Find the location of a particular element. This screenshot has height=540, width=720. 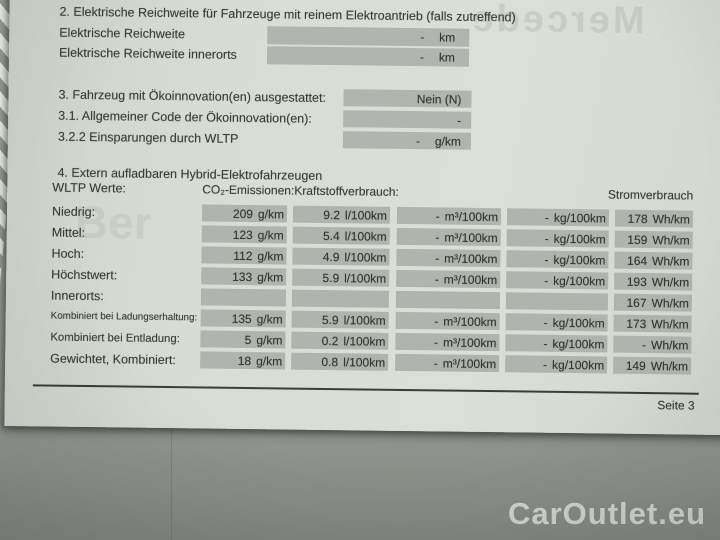

field-unit: km is located at coordinates (447, 37).